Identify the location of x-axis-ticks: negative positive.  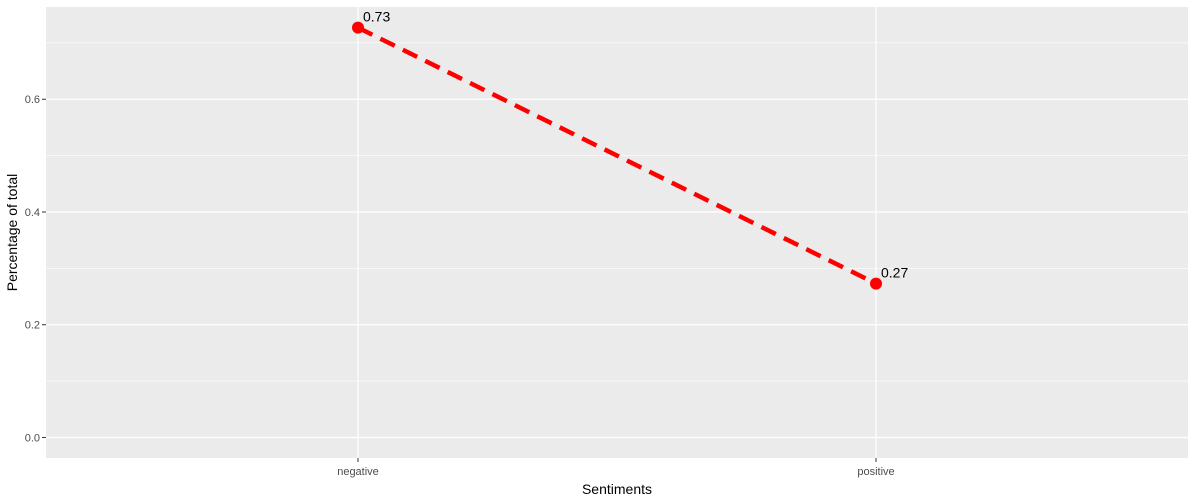
(616, 468).